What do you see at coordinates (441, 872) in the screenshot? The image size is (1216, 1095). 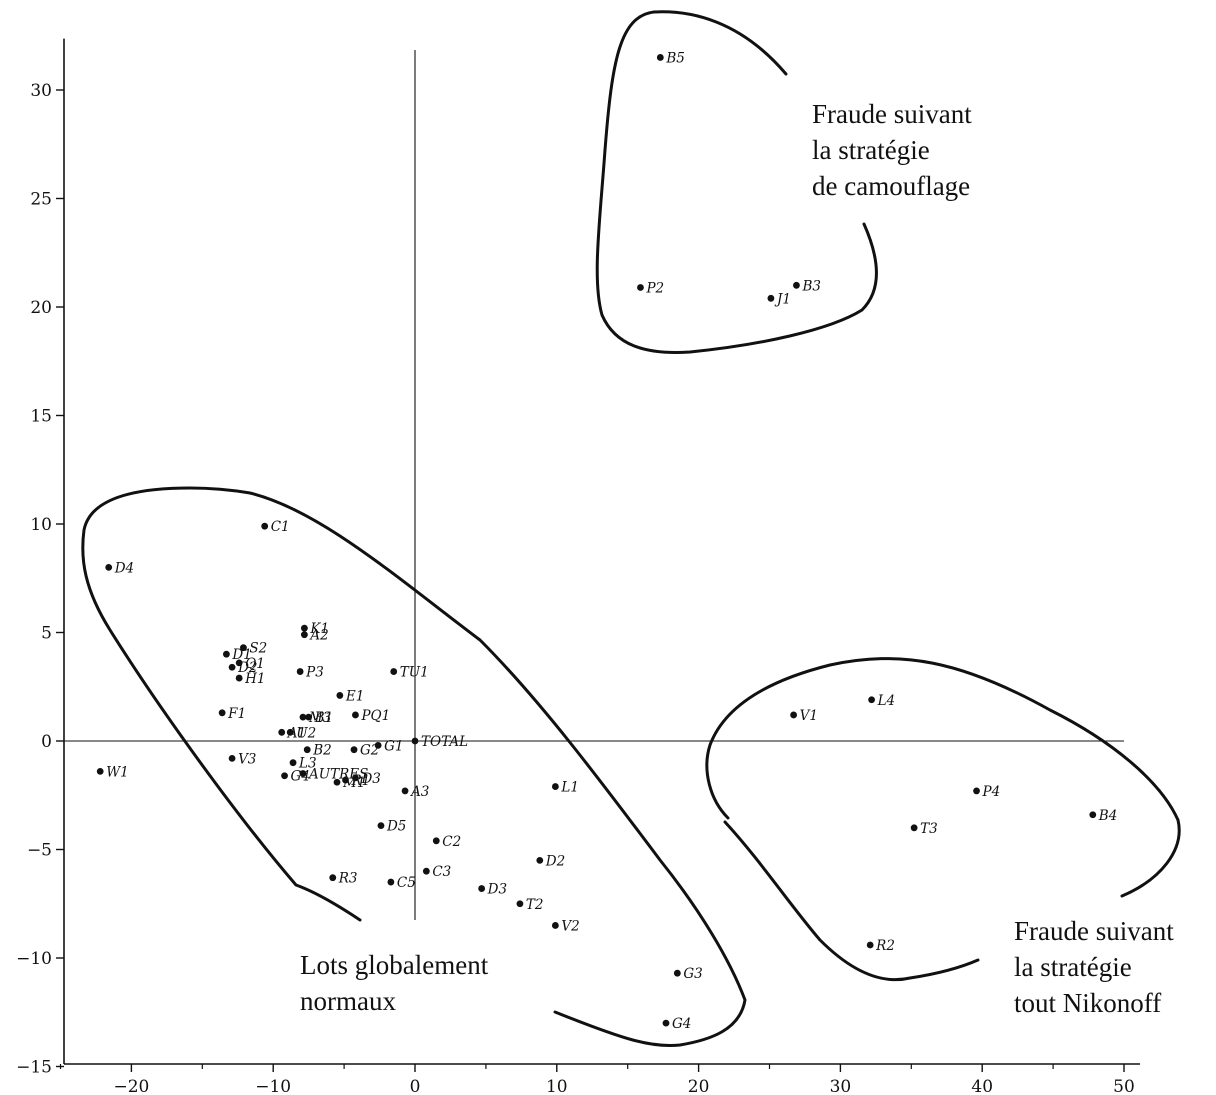 I see `point-label: C3` at bounding box center [441, 872].